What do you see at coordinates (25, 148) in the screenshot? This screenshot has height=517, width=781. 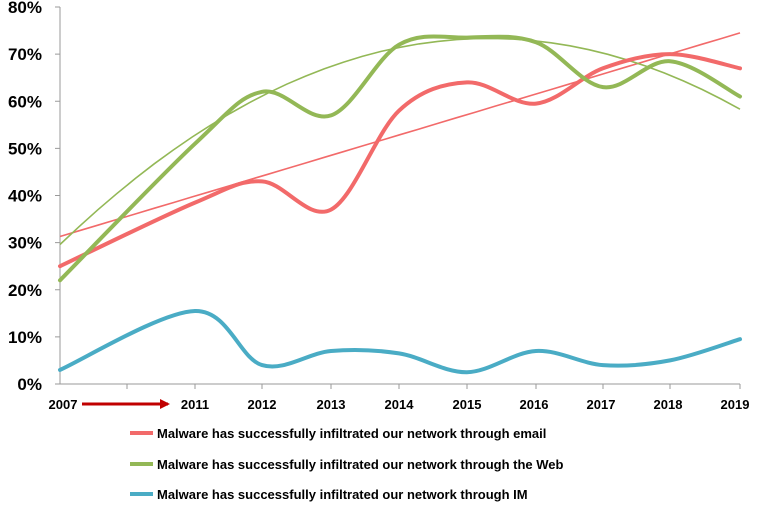 I see `y-tick-label: 50%` at bounding box center [25, 148].